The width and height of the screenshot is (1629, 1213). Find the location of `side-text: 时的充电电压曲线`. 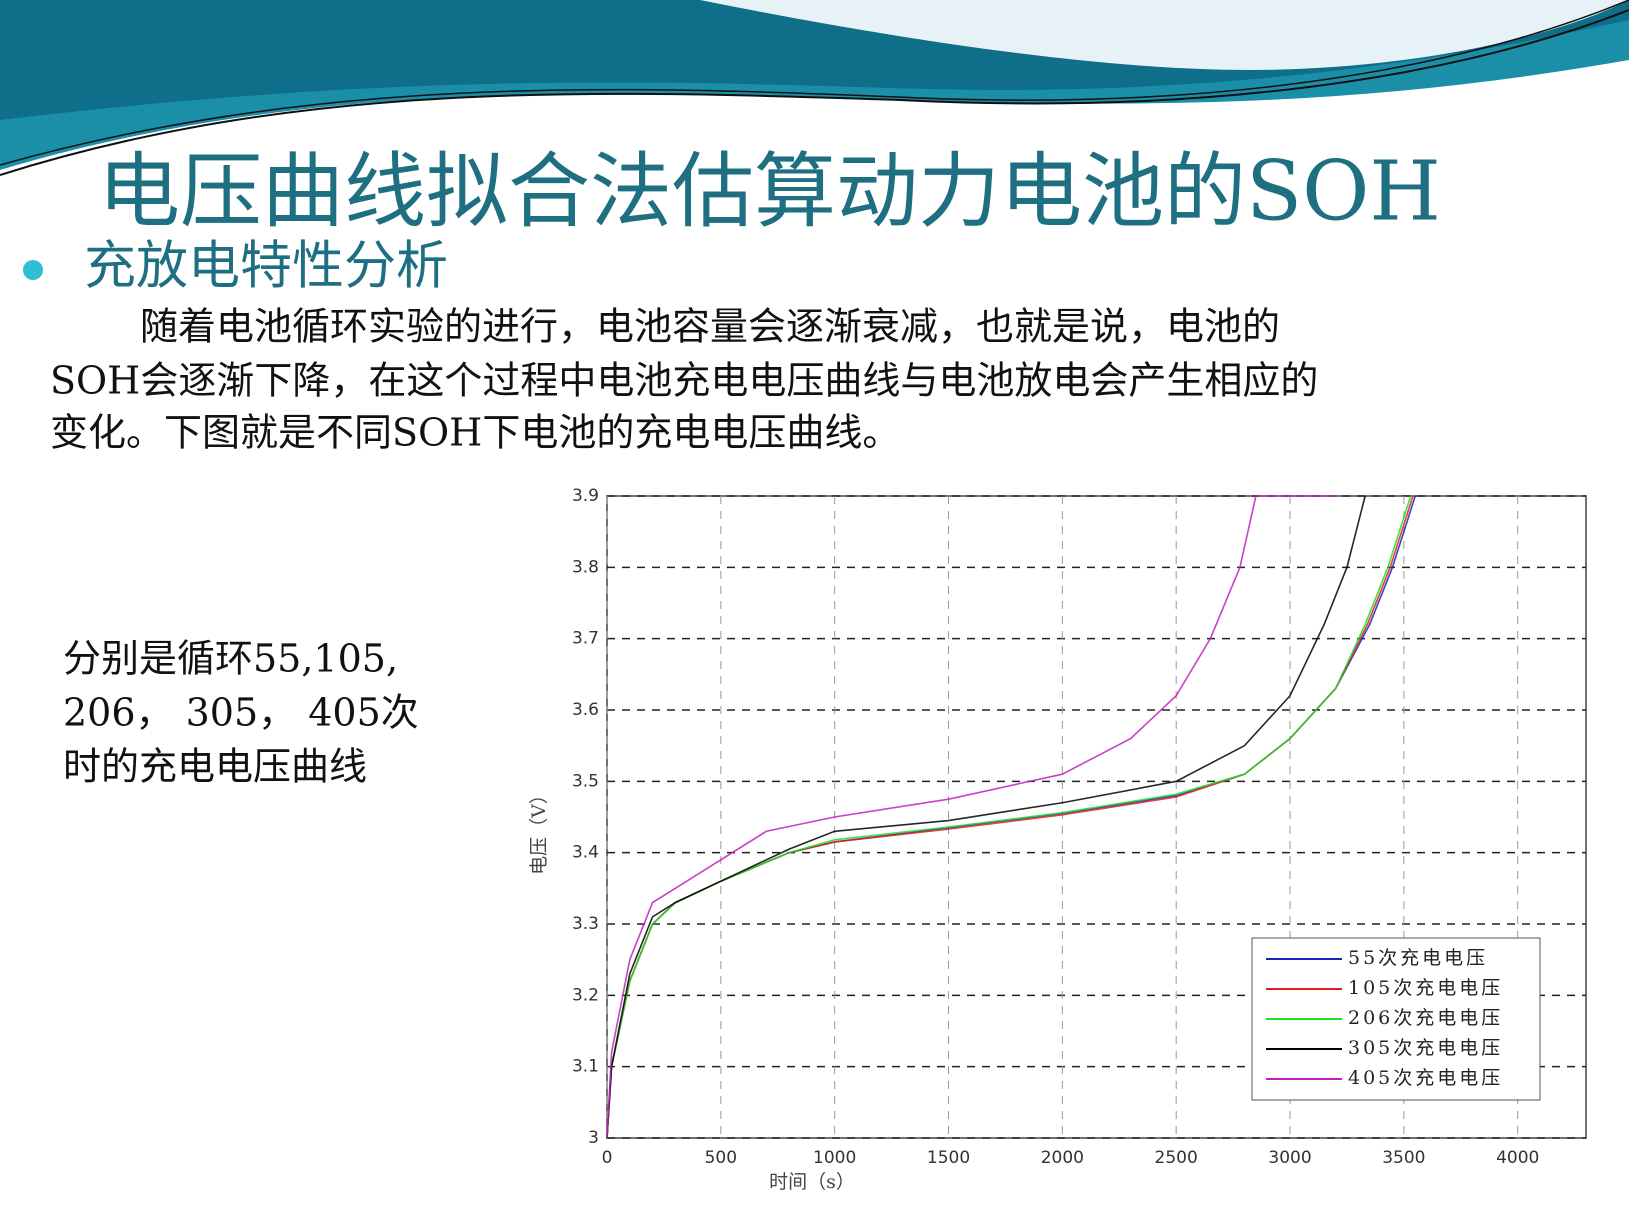

side-text: 时的充电电压曲线 is located at coordinates (215, 767).